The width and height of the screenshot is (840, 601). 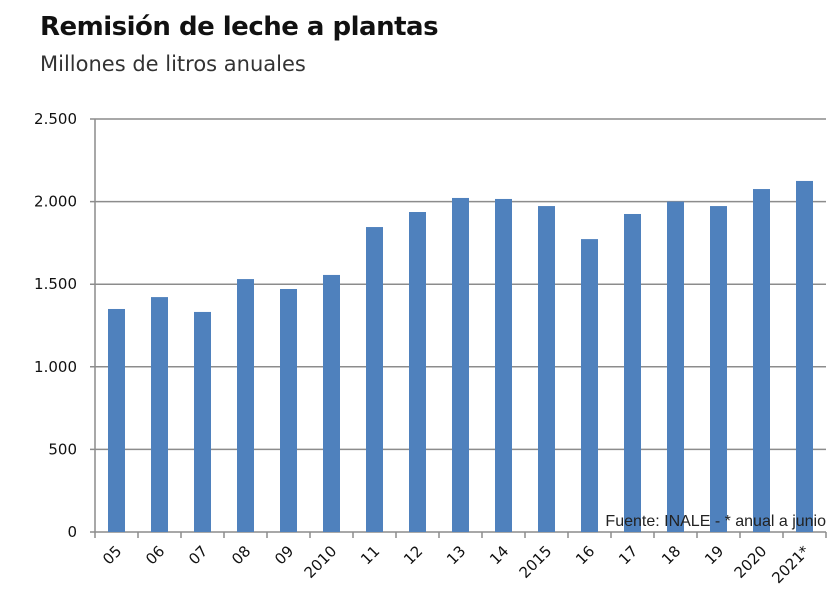 I want to click on x-tick-label: 2020, so click(x=751, y=562).